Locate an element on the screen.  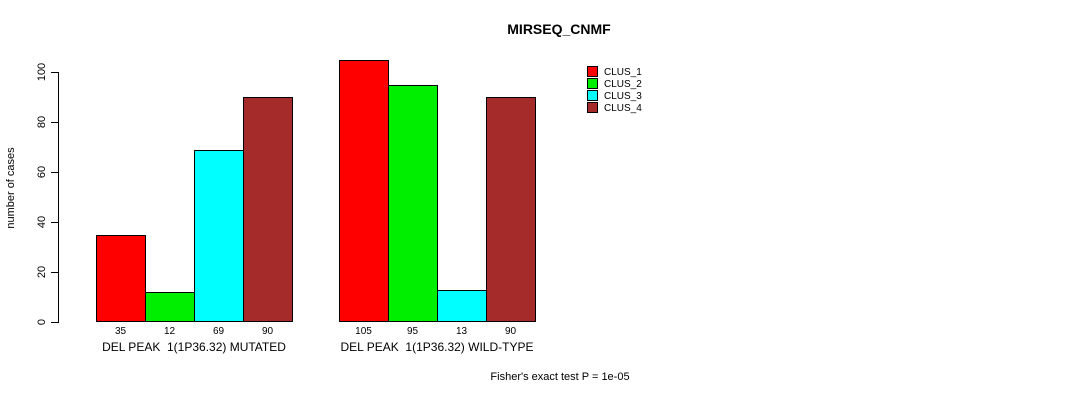
bar-value-label: 12 is located at coordinates (169, 331).